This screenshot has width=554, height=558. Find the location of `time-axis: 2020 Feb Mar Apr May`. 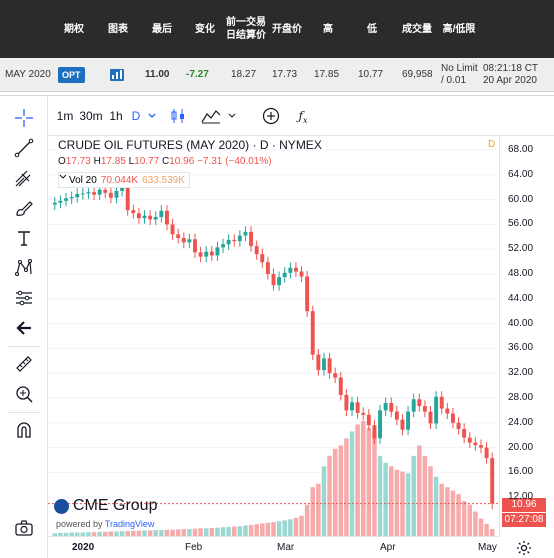

time-axis: 2020 Feb Mar Apr May is located at coordinates (273, 547).